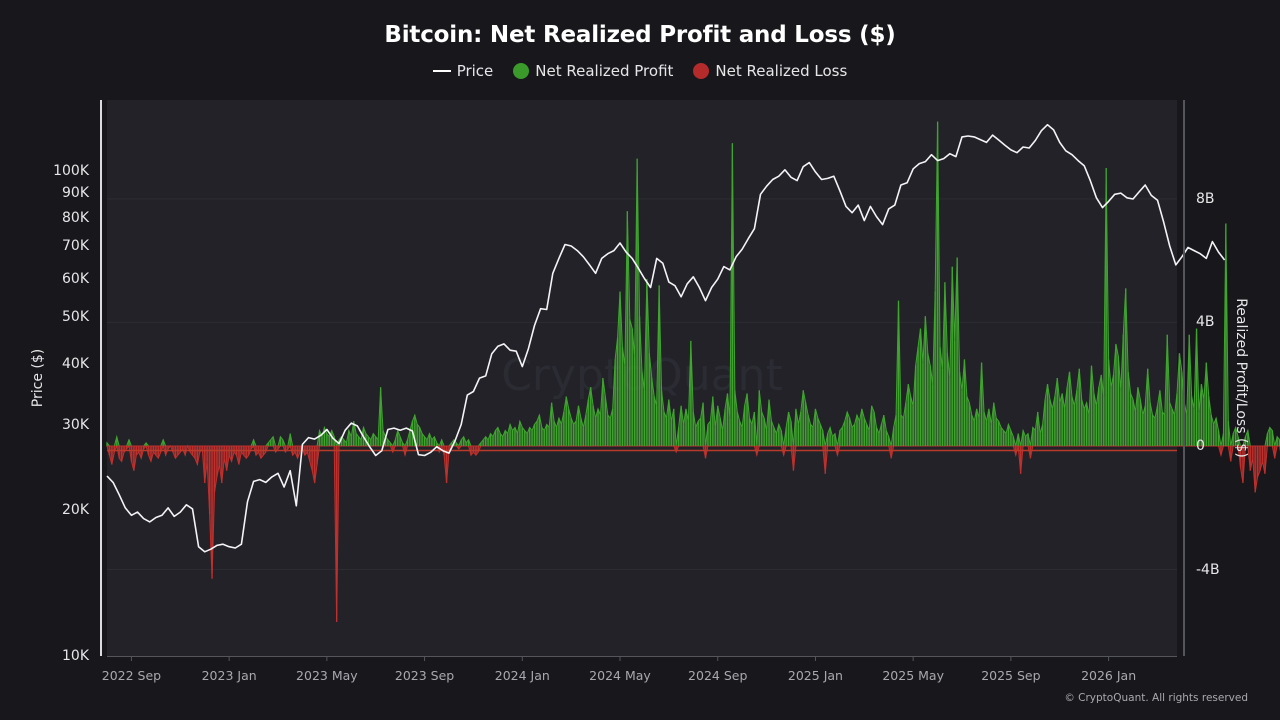 The image size is (1280, 720). I want to click on legend-item-profit: Net Realized Profit, so click(593, 71).